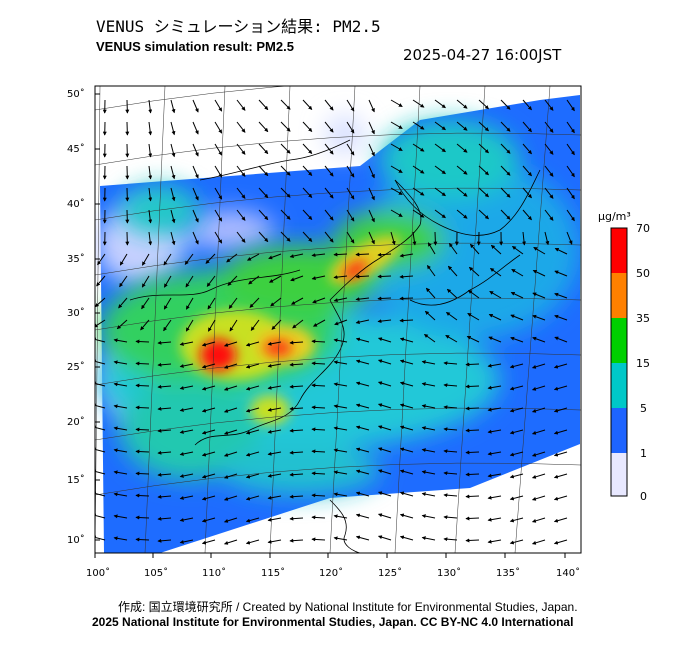 This screenshot has width=700, height=649. What do you see at coordinates (195, 46) in the screenshot?
I see `map-title-english: VENUS simulation result: PM2.5` at bounding box center [195, 46].